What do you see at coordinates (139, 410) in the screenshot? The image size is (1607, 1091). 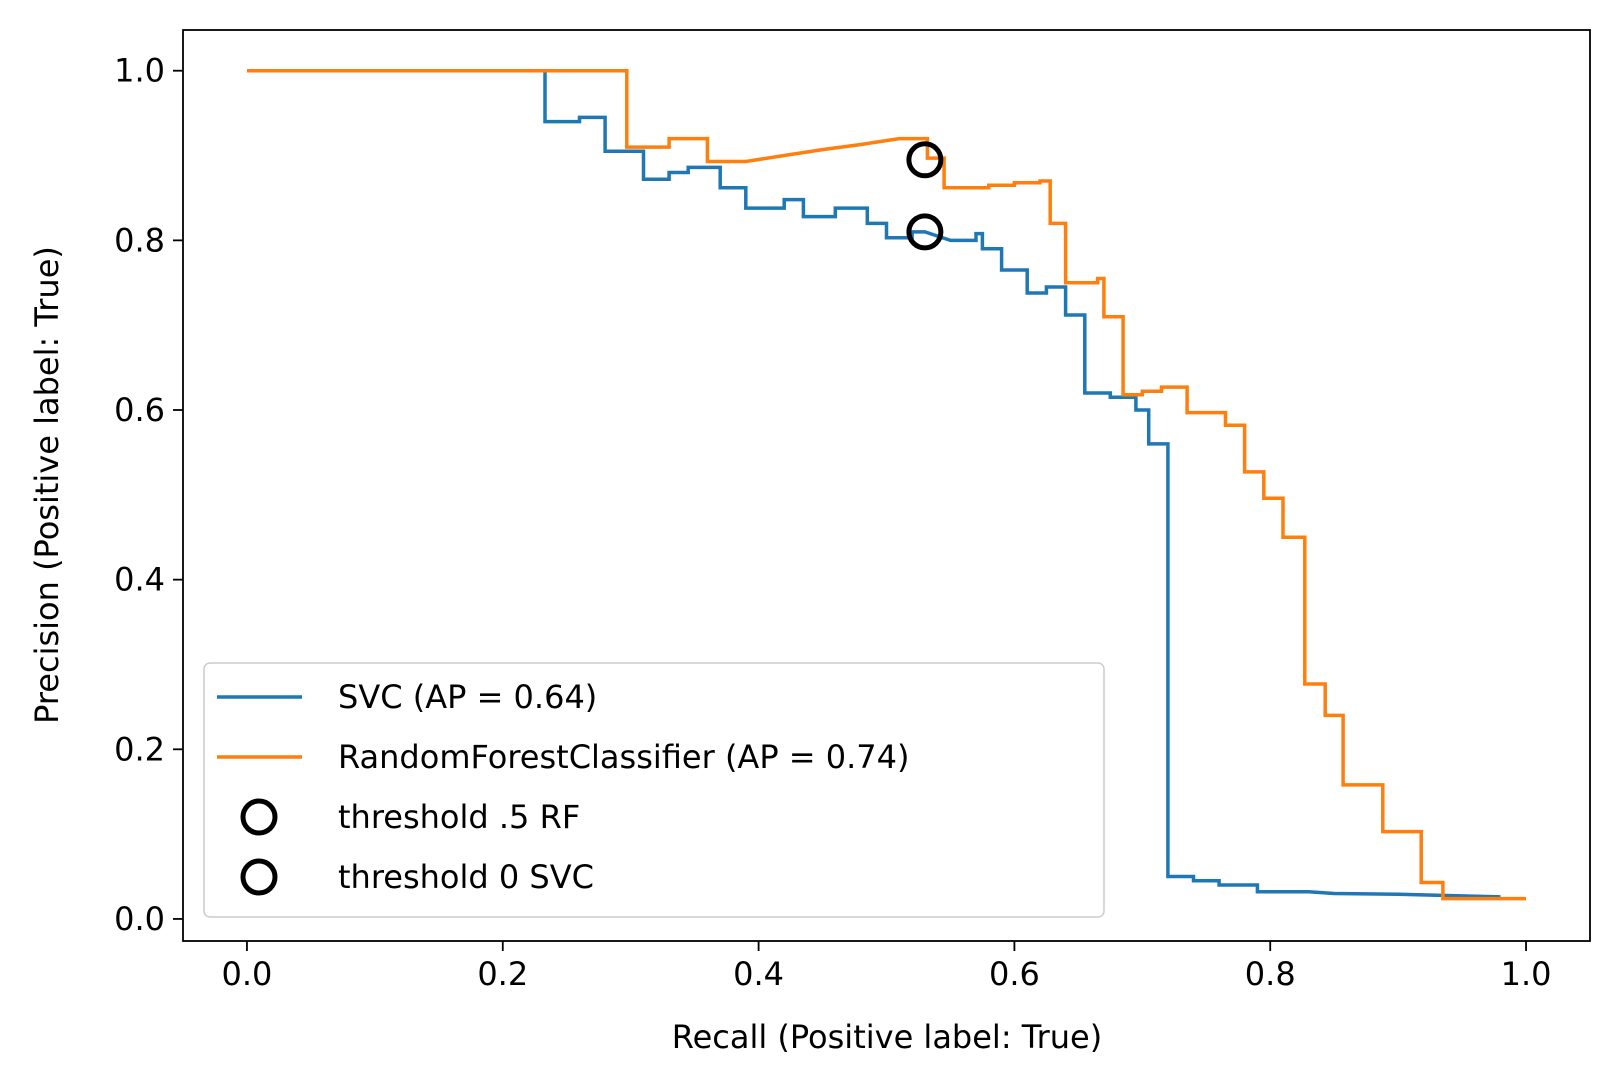 I see `y-tick-label: 0.6` at bounding box center [139, 410].